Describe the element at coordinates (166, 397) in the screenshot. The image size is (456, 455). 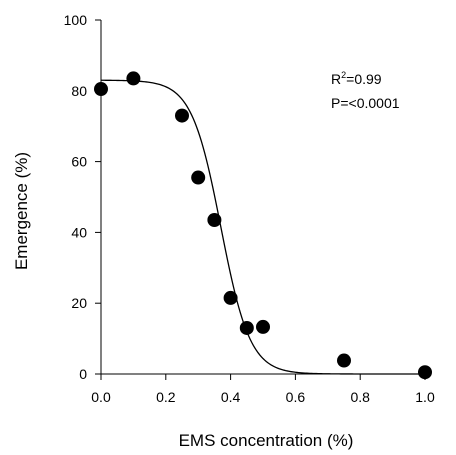
I see `x-tick-label: 0.2` at that location.